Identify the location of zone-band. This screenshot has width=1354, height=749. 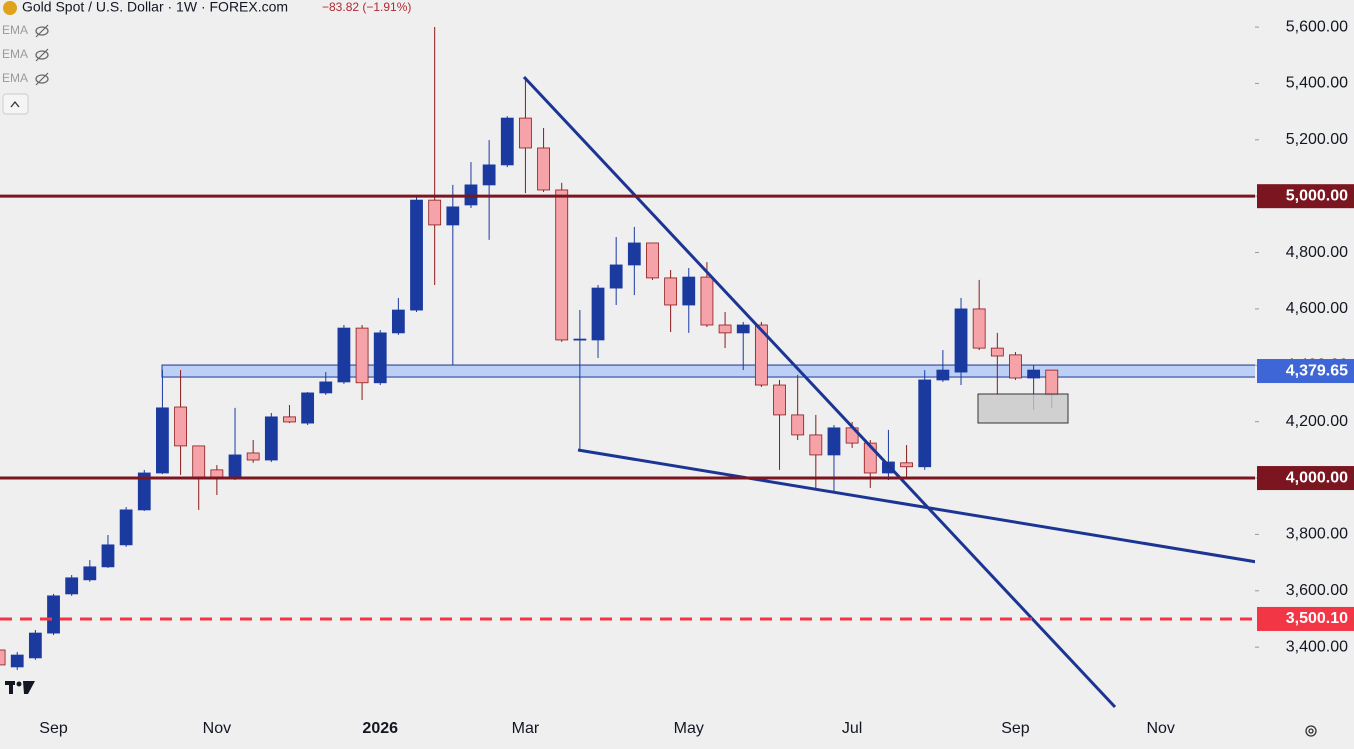
(708, 371).